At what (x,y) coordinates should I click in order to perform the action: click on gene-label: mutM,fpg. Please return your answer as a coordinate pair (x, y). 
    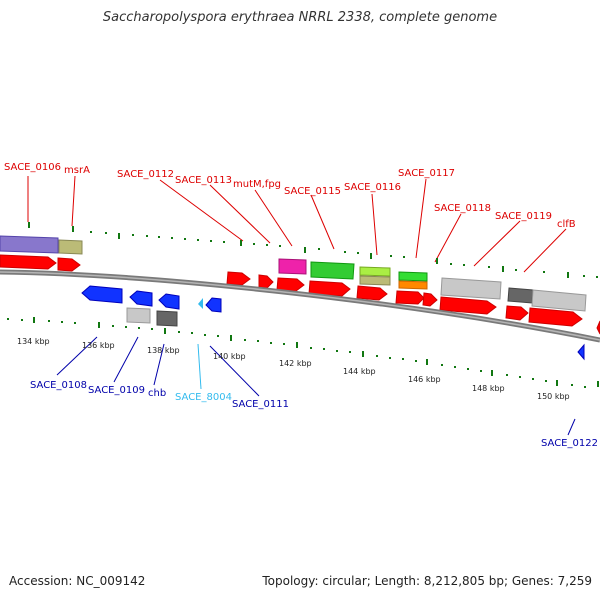
    Looking at the image, I should click on (257, 184).